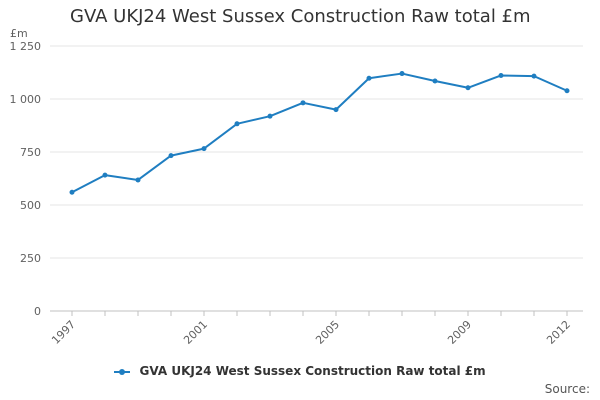  Describe the element at coordinates (311, 332) in the screenshot. I see `x-axis-tick-labels: 1997 2001 2005 2009 2012` at that location.